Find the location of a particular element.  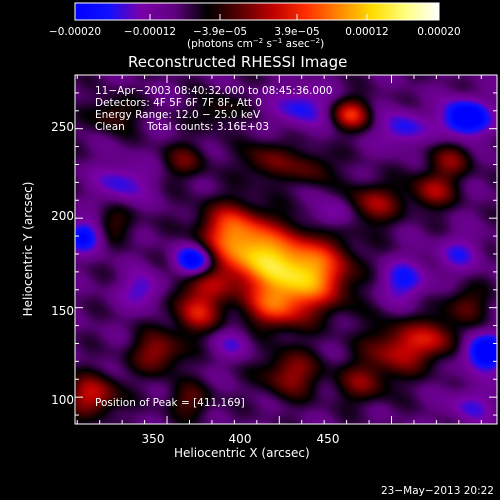

colorbar-tick-label: −3.9e−05 is located at coordinates (220, 32).